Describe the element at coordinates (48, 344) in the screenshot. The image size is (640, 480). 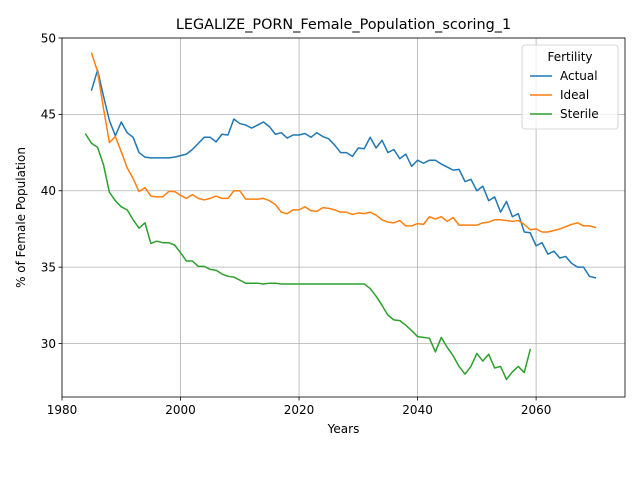
I see `y-tick-label: 30` at that location.